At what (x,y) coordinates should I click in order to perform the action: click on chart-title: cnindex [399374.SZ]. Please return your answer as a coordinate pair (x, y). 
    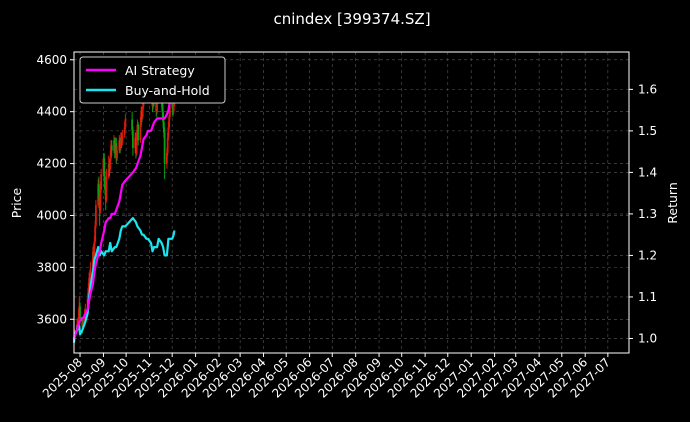
    Looking at the image, I should click on (351, 19).